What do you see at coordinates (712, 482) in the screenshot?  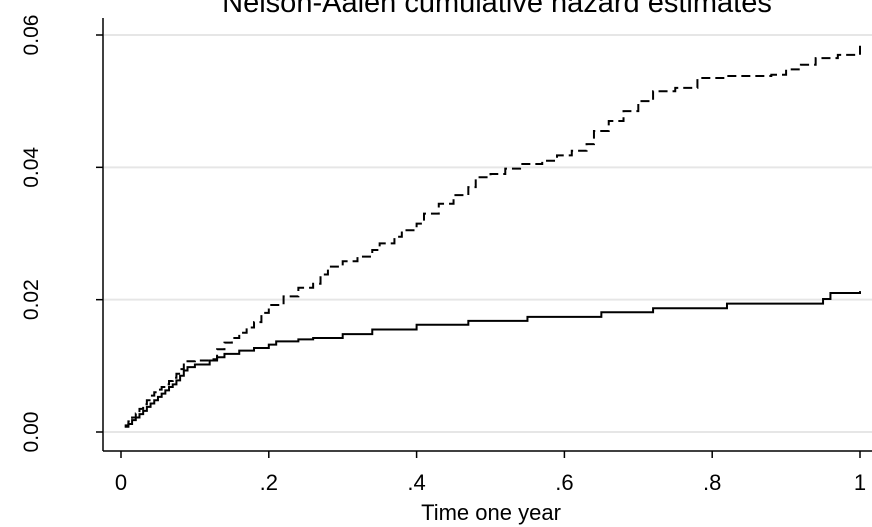 I see `x-tick-label: .8` at bounding box center [712, 482].